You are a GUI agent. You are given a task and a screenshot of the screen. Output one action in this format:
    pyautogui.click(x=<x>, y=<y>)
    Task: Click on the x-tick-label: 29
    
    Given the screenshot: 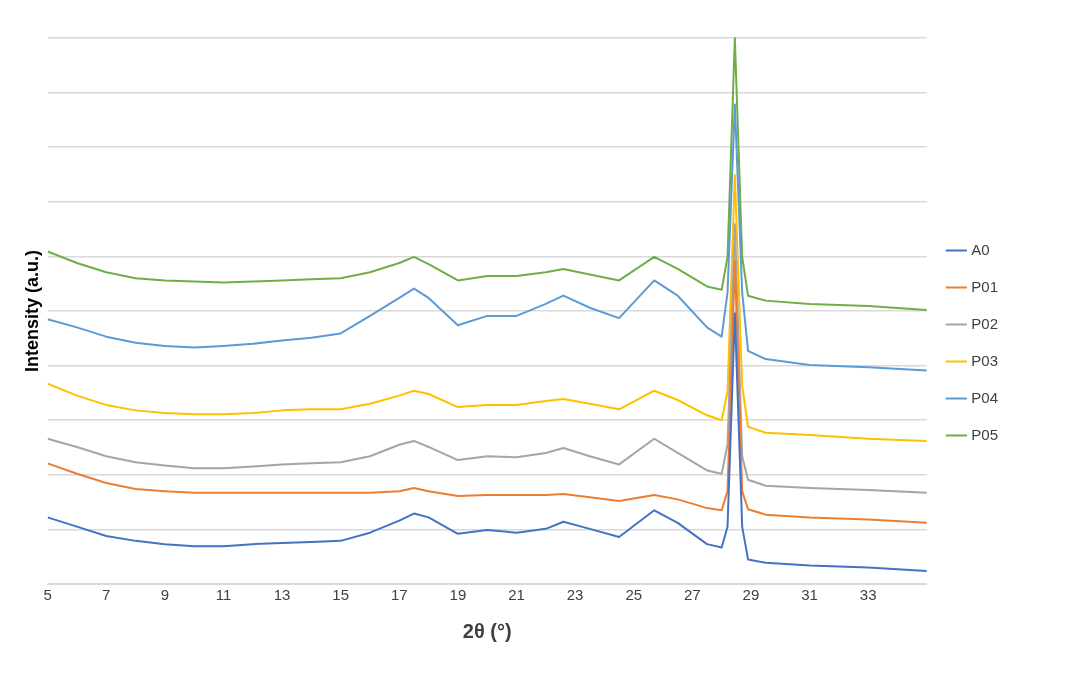 What is the action you would take?
    pyautogui.click(x=751, y=595)
    